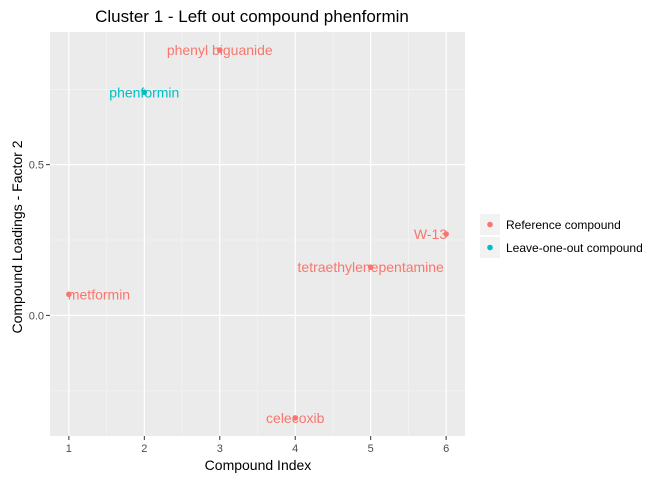  I want to click on legend-label: Reference compound, so click(563, 225).